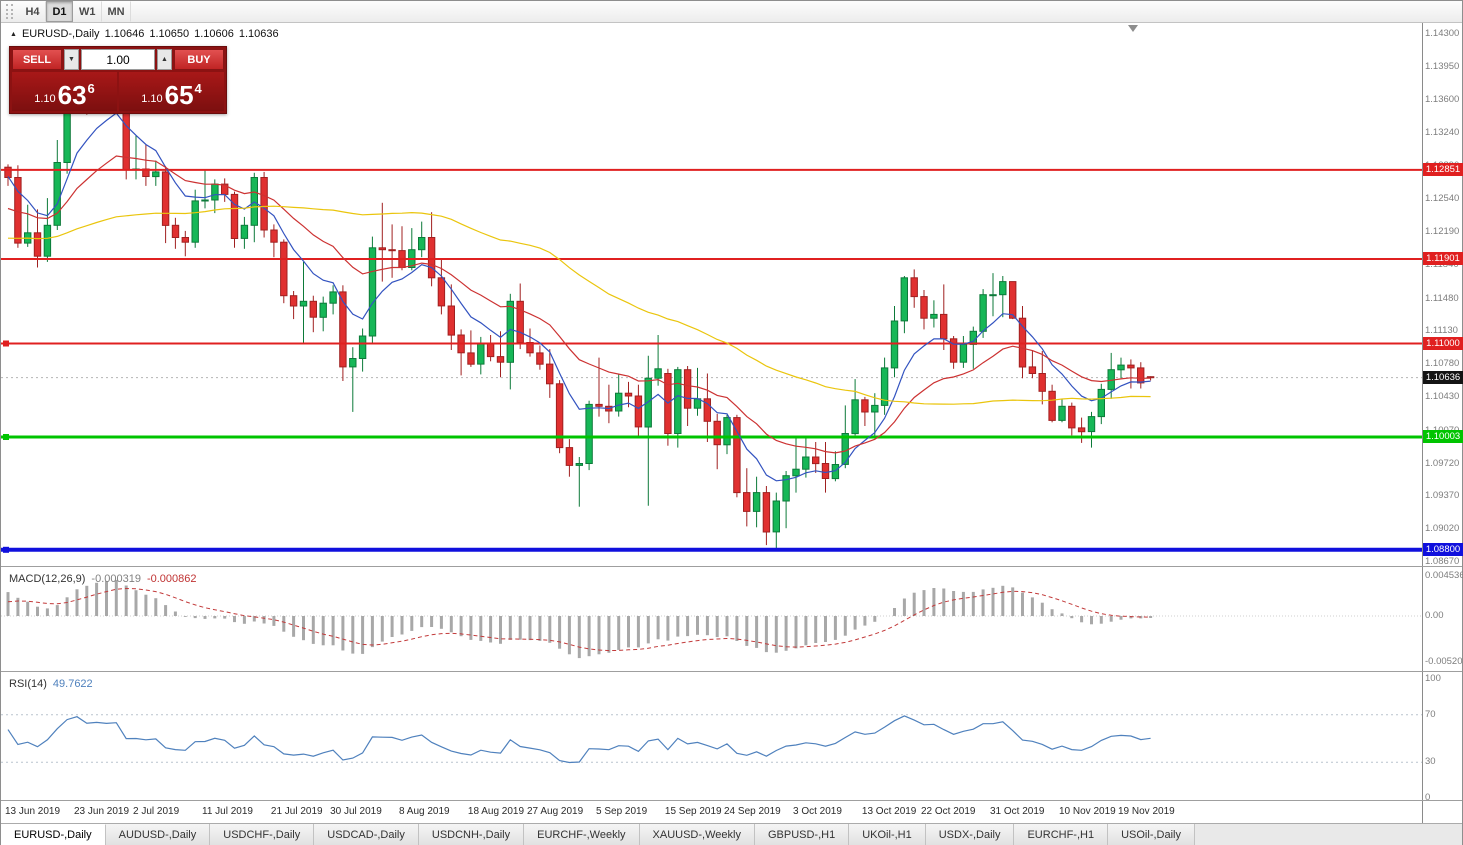 The width and height of the screenshot is (1463, 845). I want to click on volume-increase-button: ▲, so click(164, 59).